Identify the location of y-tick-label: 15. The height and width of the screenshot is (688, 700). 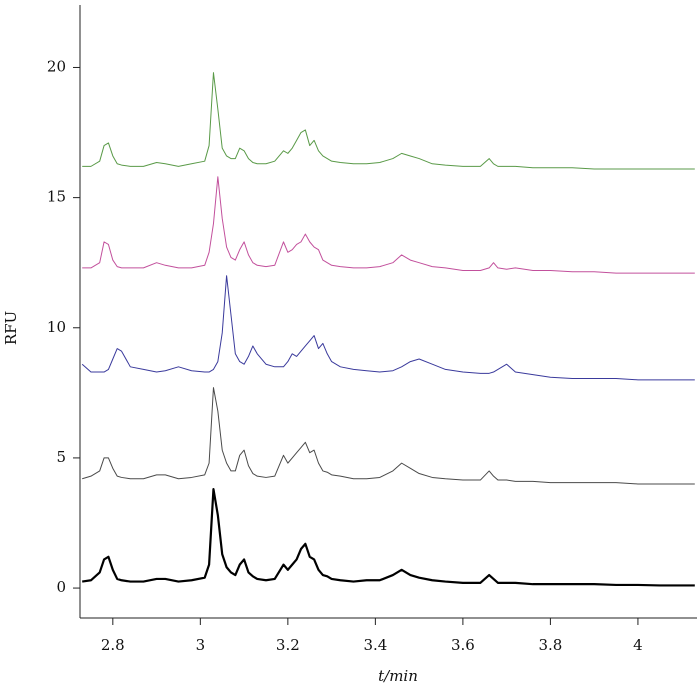
(56, 197).